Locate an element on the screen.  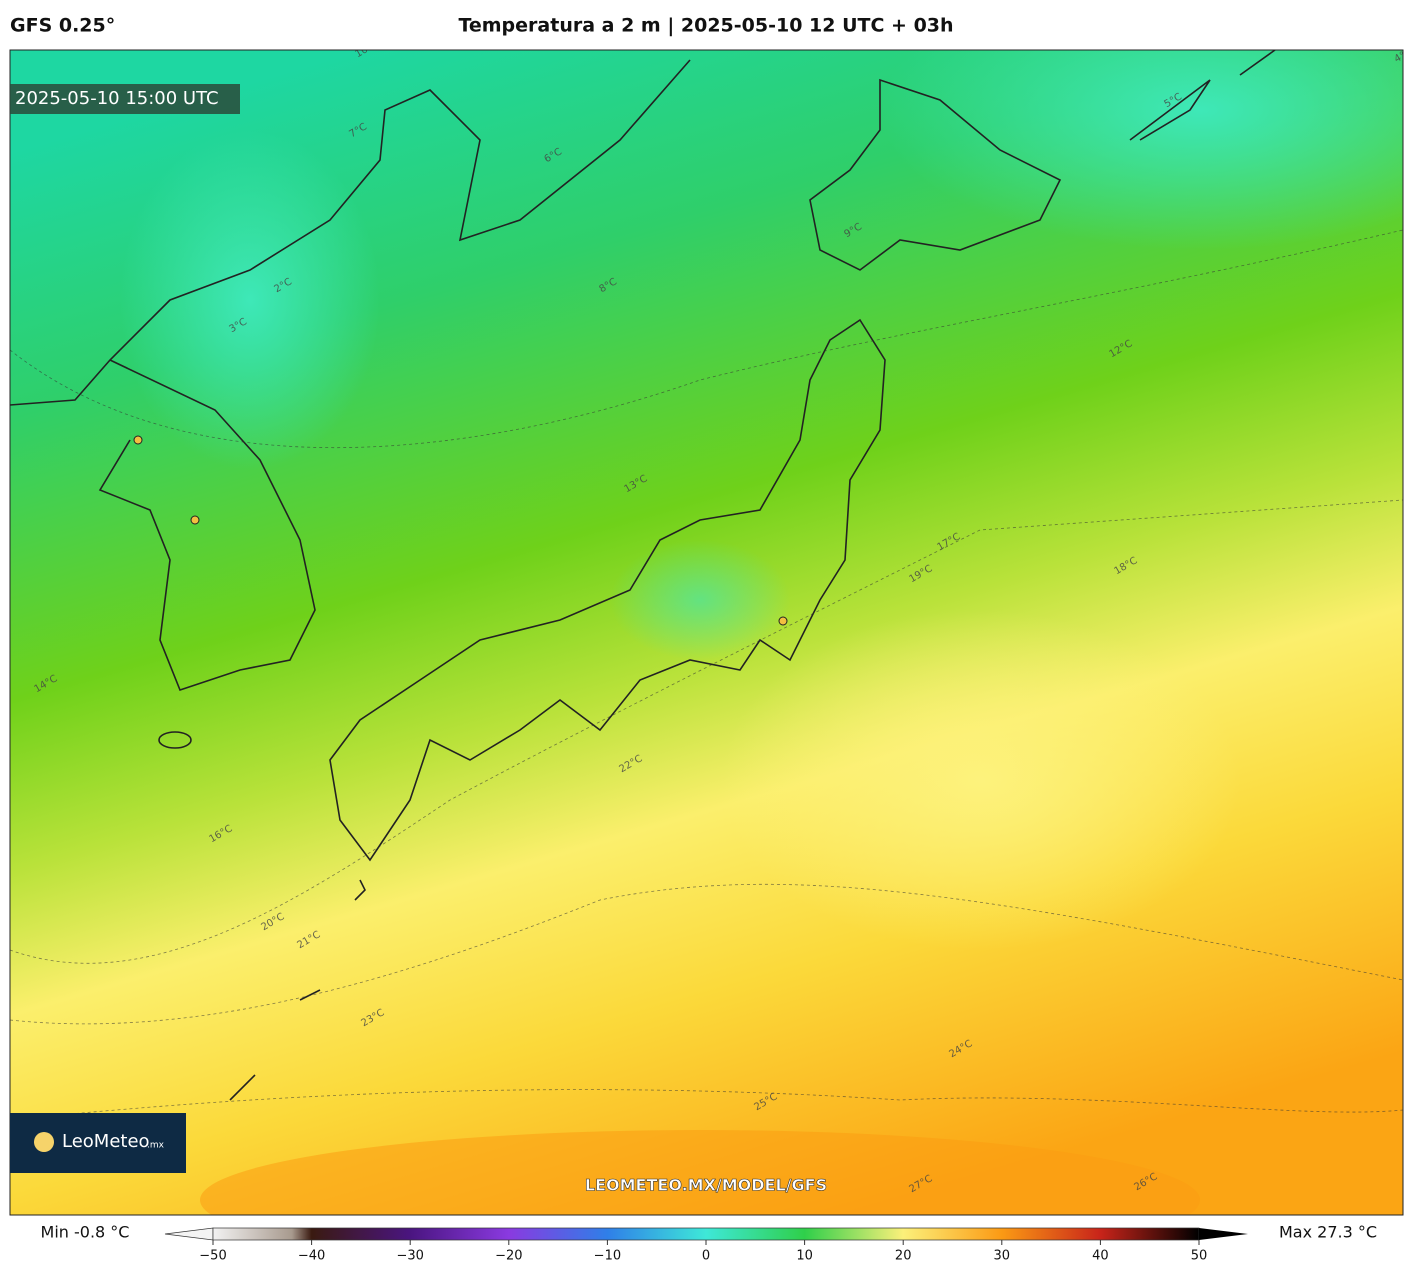
colorbar-tick-label: 30 is located at coordinates (1002, 1256).